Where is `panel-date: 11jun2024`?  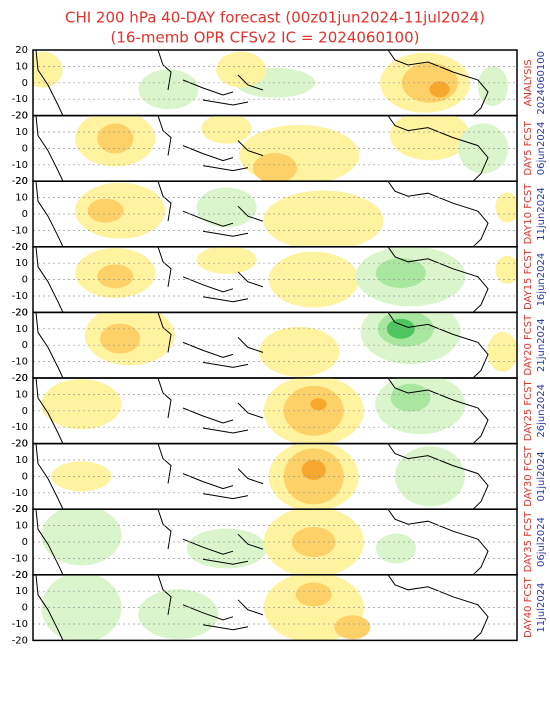 panel-date: 11jun2024 is located at coordinates (541, 214).